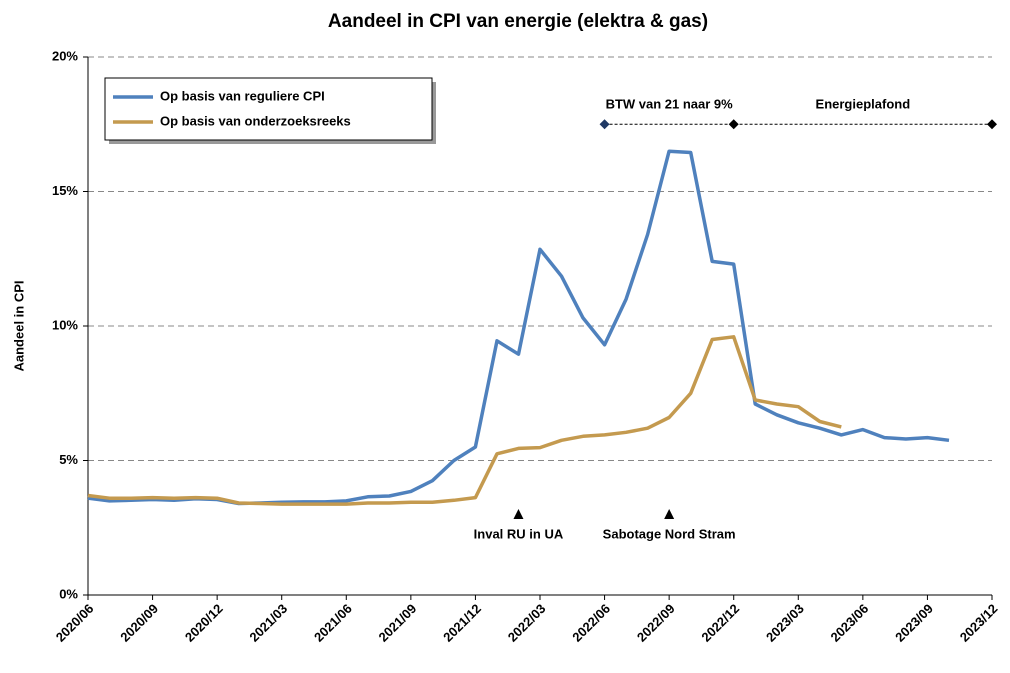 The width and height of the screenshot is (1010, 673). I want to click on x-tick-label: 2021/09, so click(398, 623).